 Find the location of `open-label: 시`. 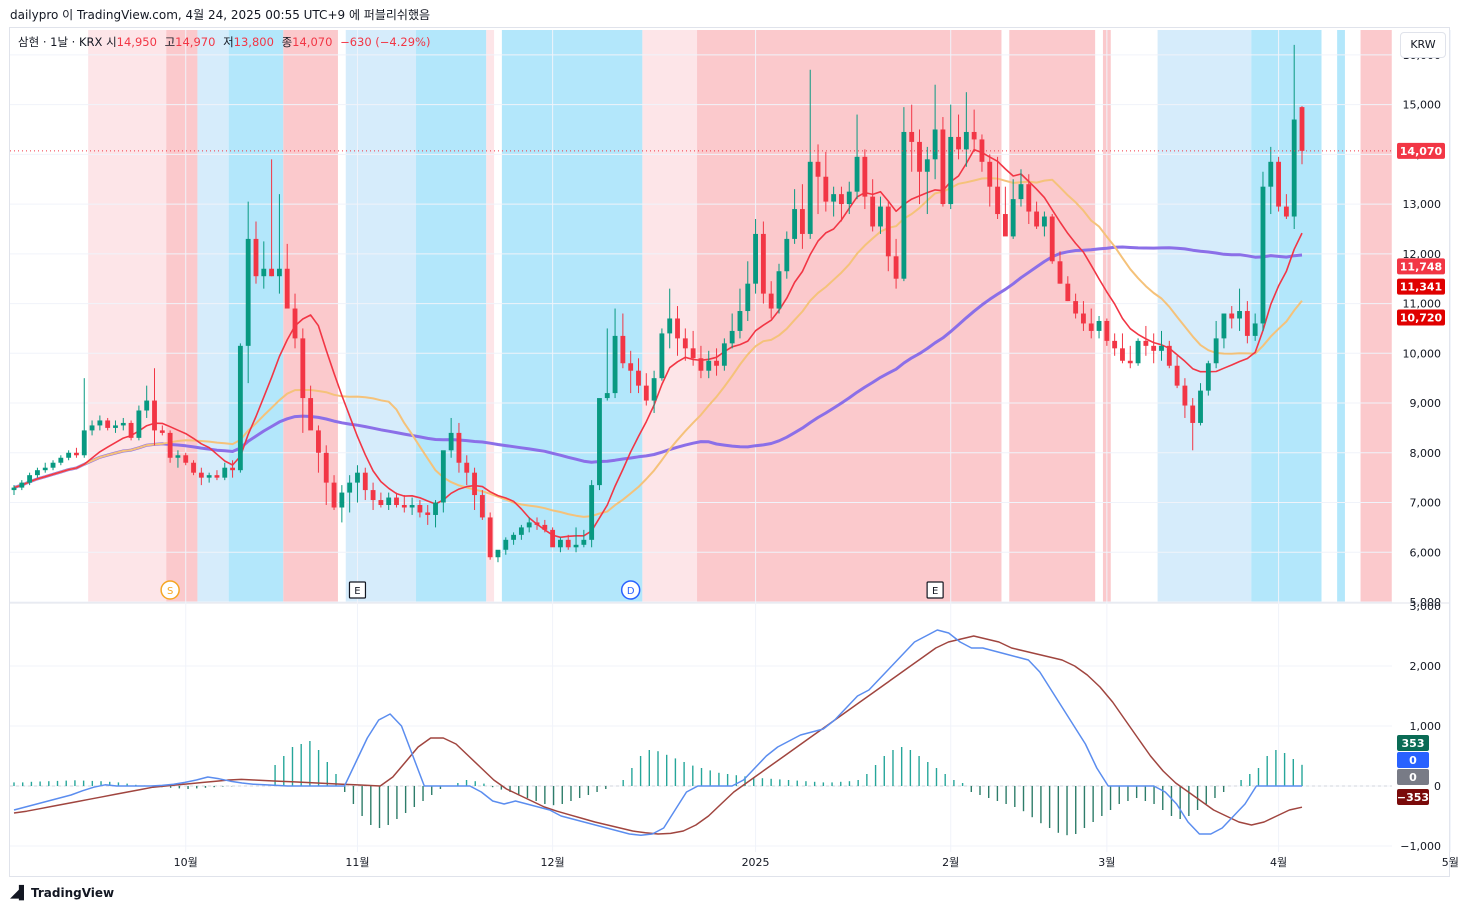

open-label: 시 is located at coordinates (111, 42).